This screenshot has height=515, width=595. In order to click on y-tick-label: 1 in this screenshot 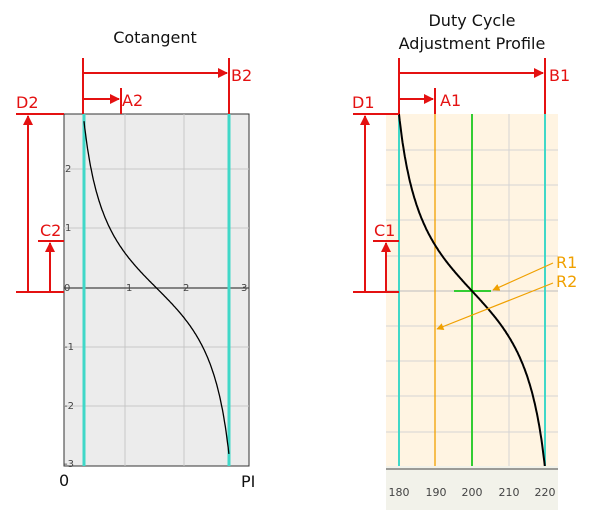, I will do `click(68, 228)`.